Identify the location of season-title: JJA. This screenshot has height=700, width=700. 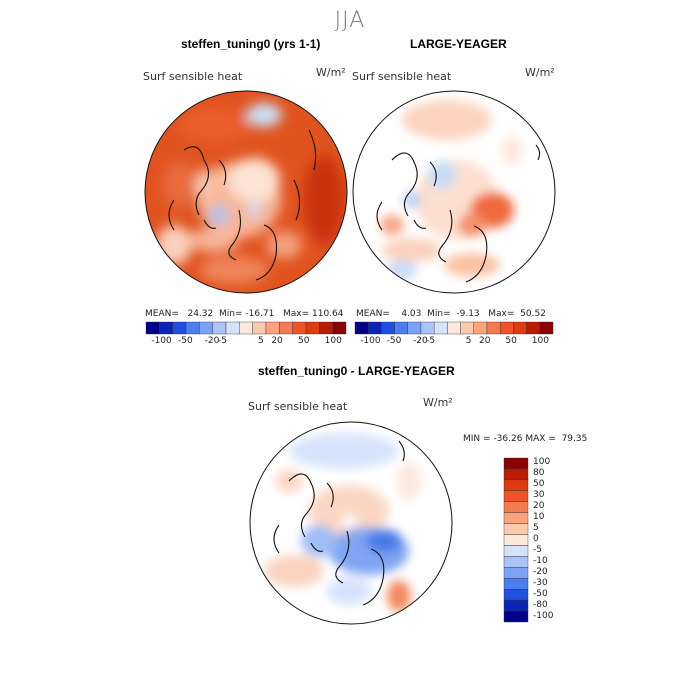
(350, 20).